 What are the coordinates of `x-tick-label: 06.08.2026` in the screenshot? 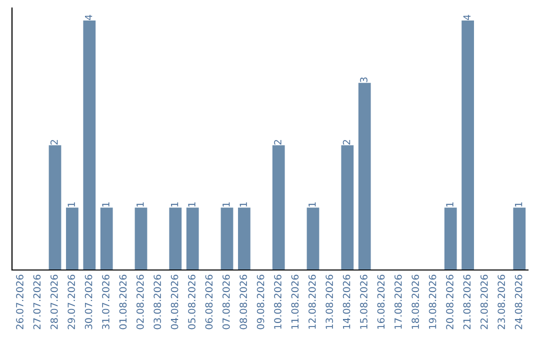 It's located at (209, 302).